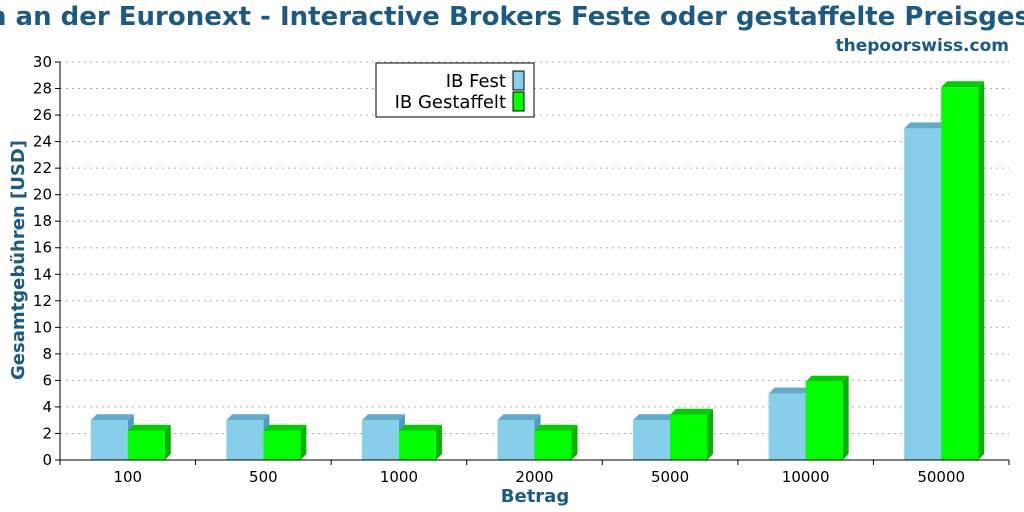 The height and width of the screenshot is (512, 1024). I want to click on x-tick-label: 10000, so click(806, 477).